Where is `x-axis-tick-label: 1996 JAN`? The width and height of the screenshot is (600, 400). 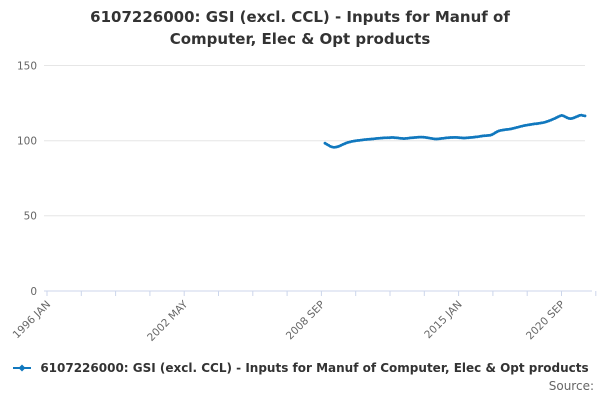
x-axis-tick-label: 1996 JAN is located at coordinates (32, 320).